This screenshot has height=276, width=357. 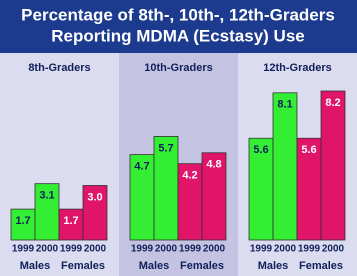 What do you see at coordinates (178, 14) in the screenshot?
I see `title-line: Percentage of 8th-, 10th-, 12th-Graders` at bounding box center [178, 14].